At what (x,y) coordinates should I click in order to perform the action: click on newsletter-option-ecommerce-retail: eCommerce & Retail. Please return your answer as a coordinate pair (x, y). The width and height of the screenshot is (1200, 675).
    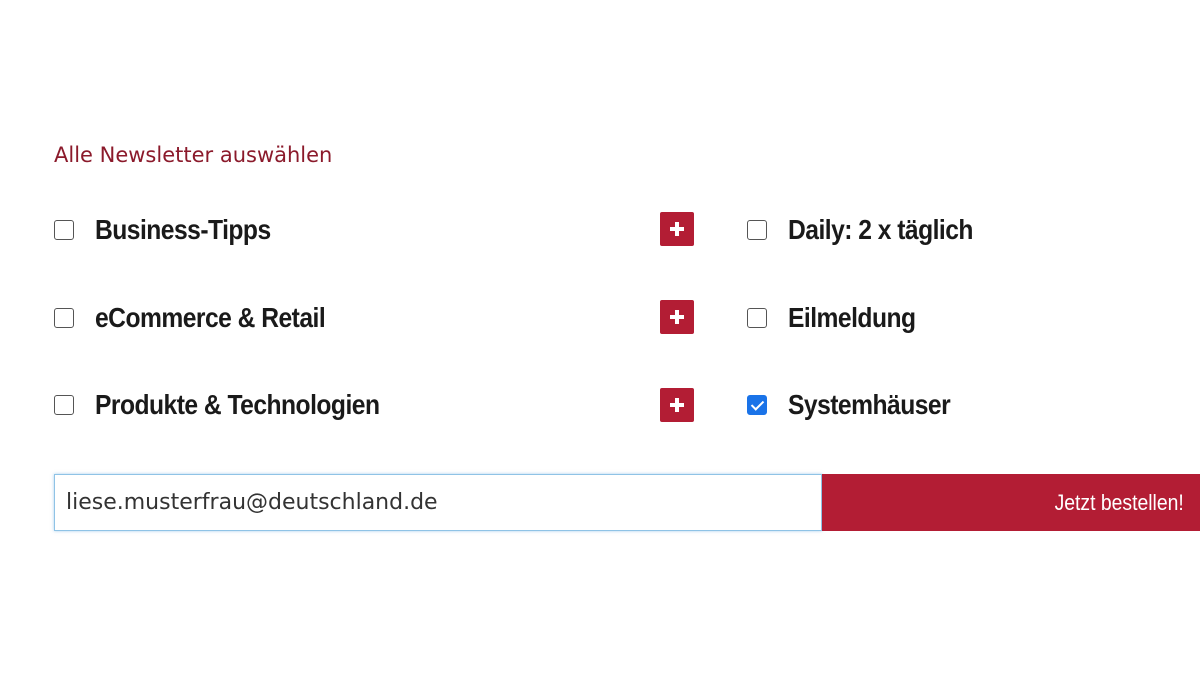
    Looking at the image, I should click on (205, 318).